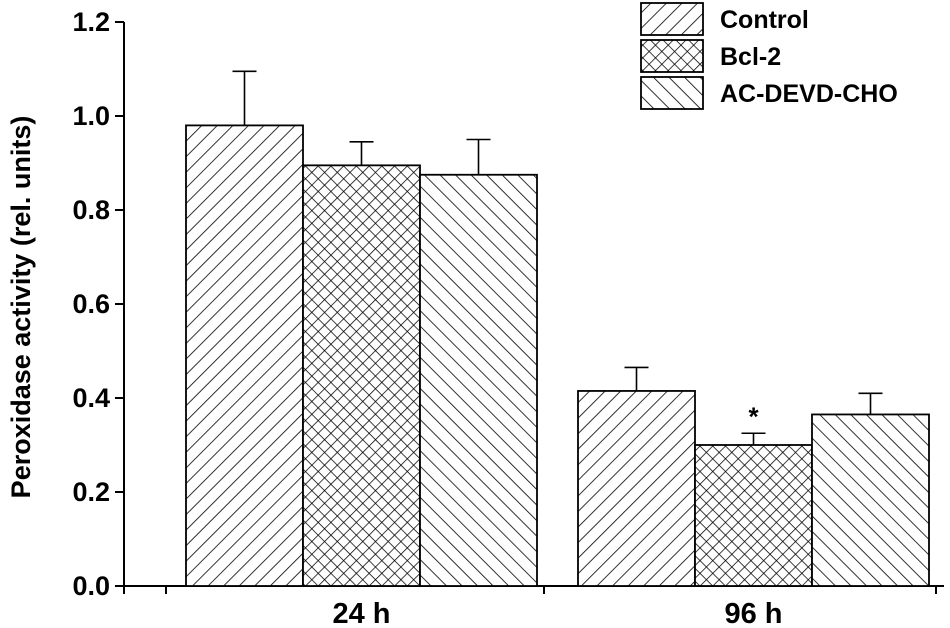 The height and width of the screenshot is (628, 950). I want to click on legend-label: Control, so click(764, 20).